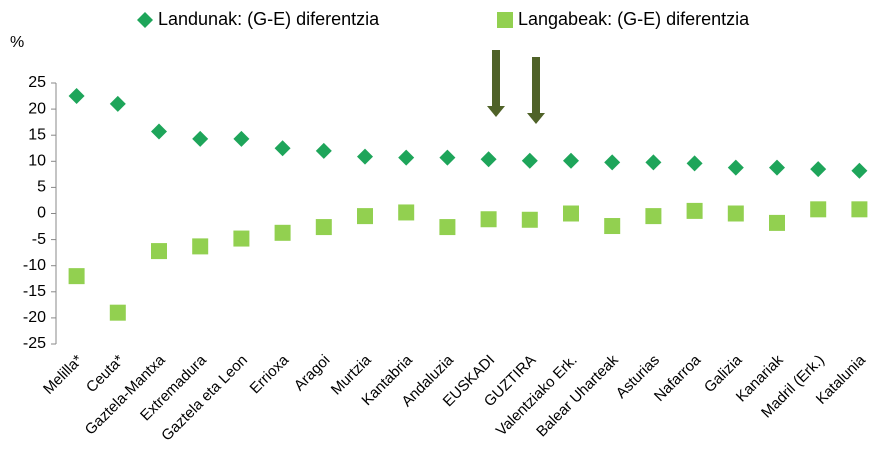  Describe the element at coordinates (34, 343) in the screenshot. I see `y-tick-label: -25` at that location.